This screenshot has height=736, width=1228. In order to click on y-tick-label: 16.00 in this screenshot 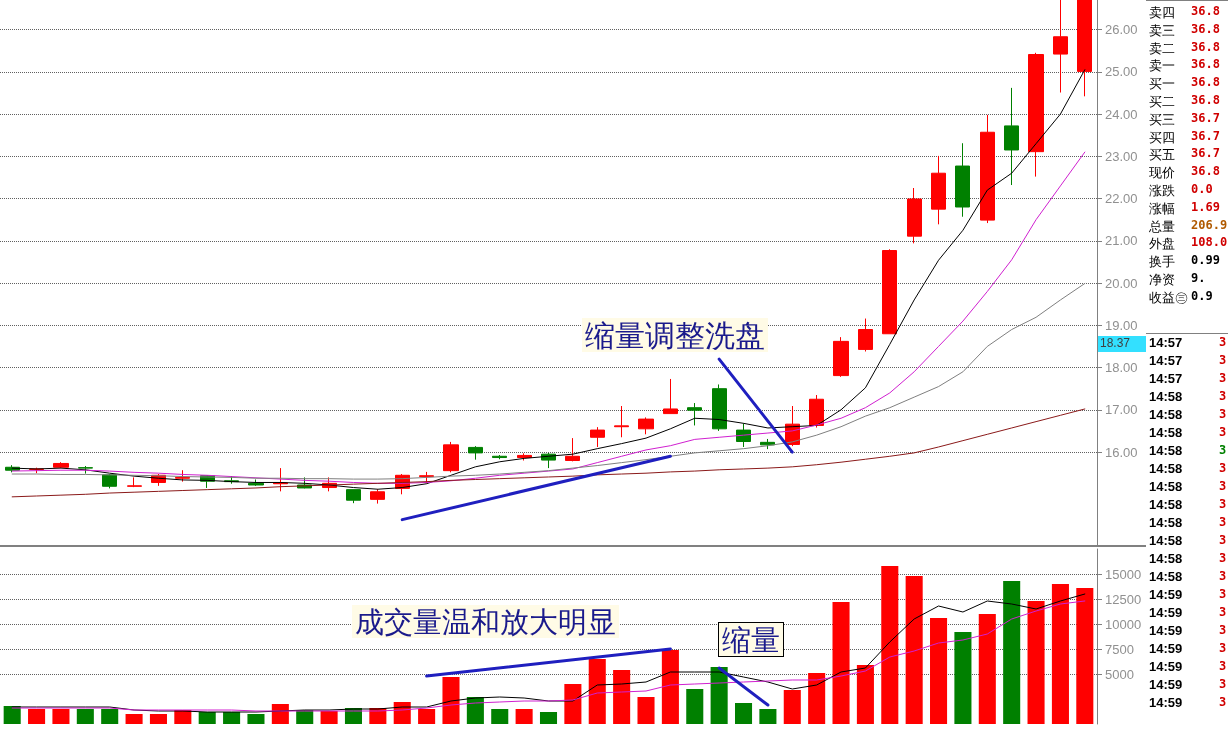, I will do `click(1121, 452)`.